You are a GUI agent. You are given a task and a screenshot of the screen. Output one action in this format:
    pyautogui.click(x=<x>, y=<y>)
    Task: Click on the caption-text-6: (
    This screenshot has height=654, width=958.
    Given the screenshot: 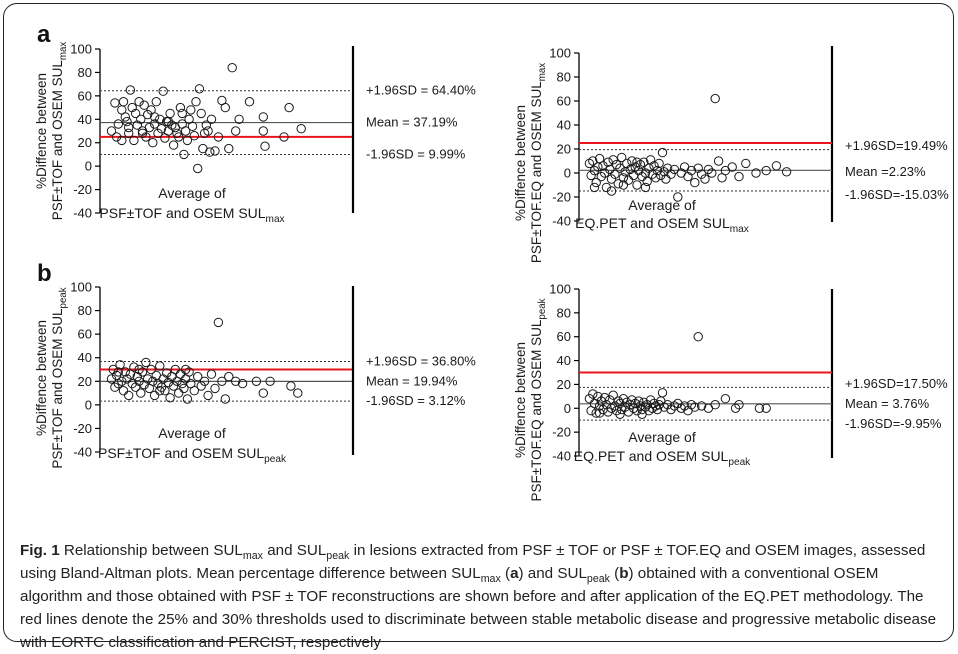 What is the action you would take?
    pyautogui.click(x=614, y=573)
    